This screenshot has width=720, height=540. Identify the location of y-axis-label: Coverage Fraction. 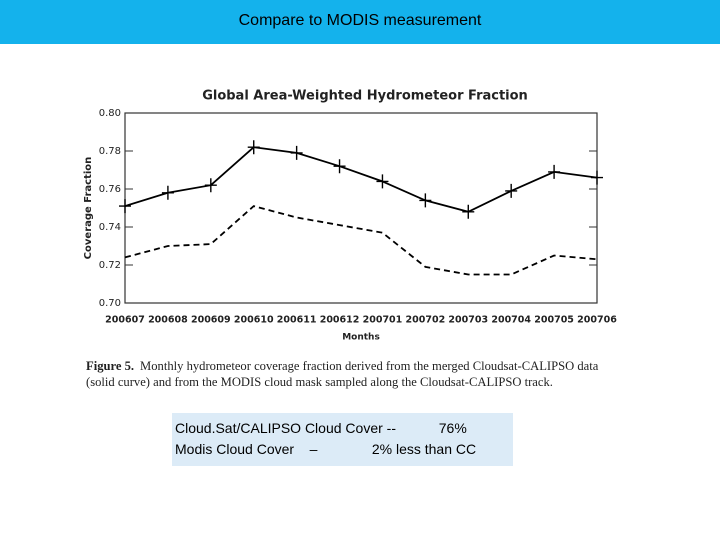
(88, 208).